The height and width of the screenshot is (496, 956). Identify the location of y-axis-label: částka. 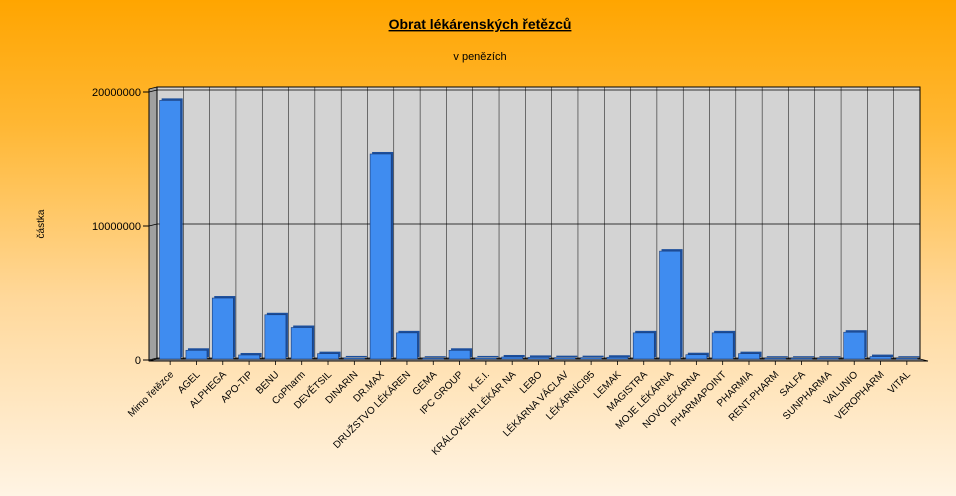
(41, 223).